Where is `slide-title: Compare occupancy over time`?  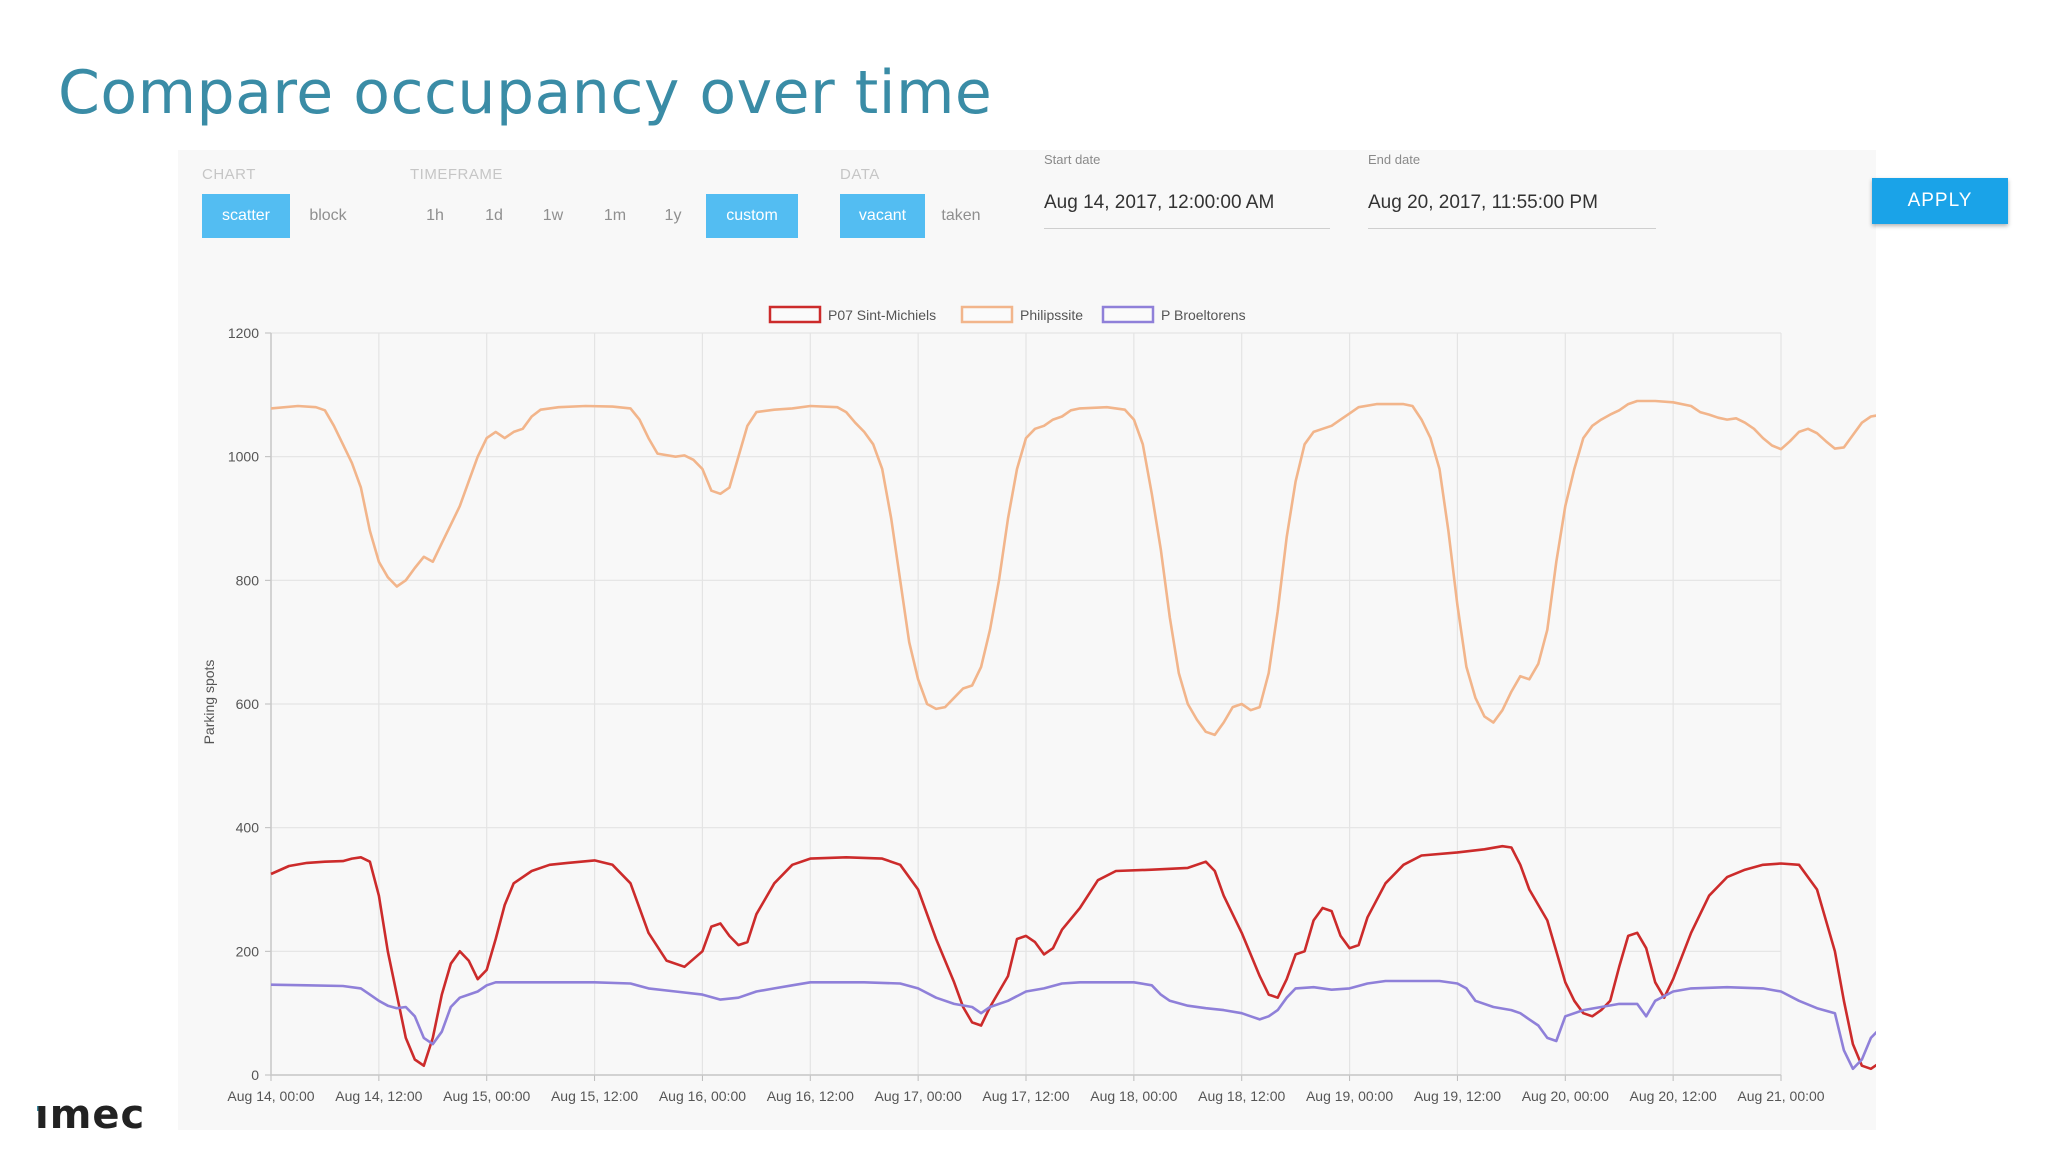 slide-title: Compare occupancy over time is located at coordinates (525, 93).